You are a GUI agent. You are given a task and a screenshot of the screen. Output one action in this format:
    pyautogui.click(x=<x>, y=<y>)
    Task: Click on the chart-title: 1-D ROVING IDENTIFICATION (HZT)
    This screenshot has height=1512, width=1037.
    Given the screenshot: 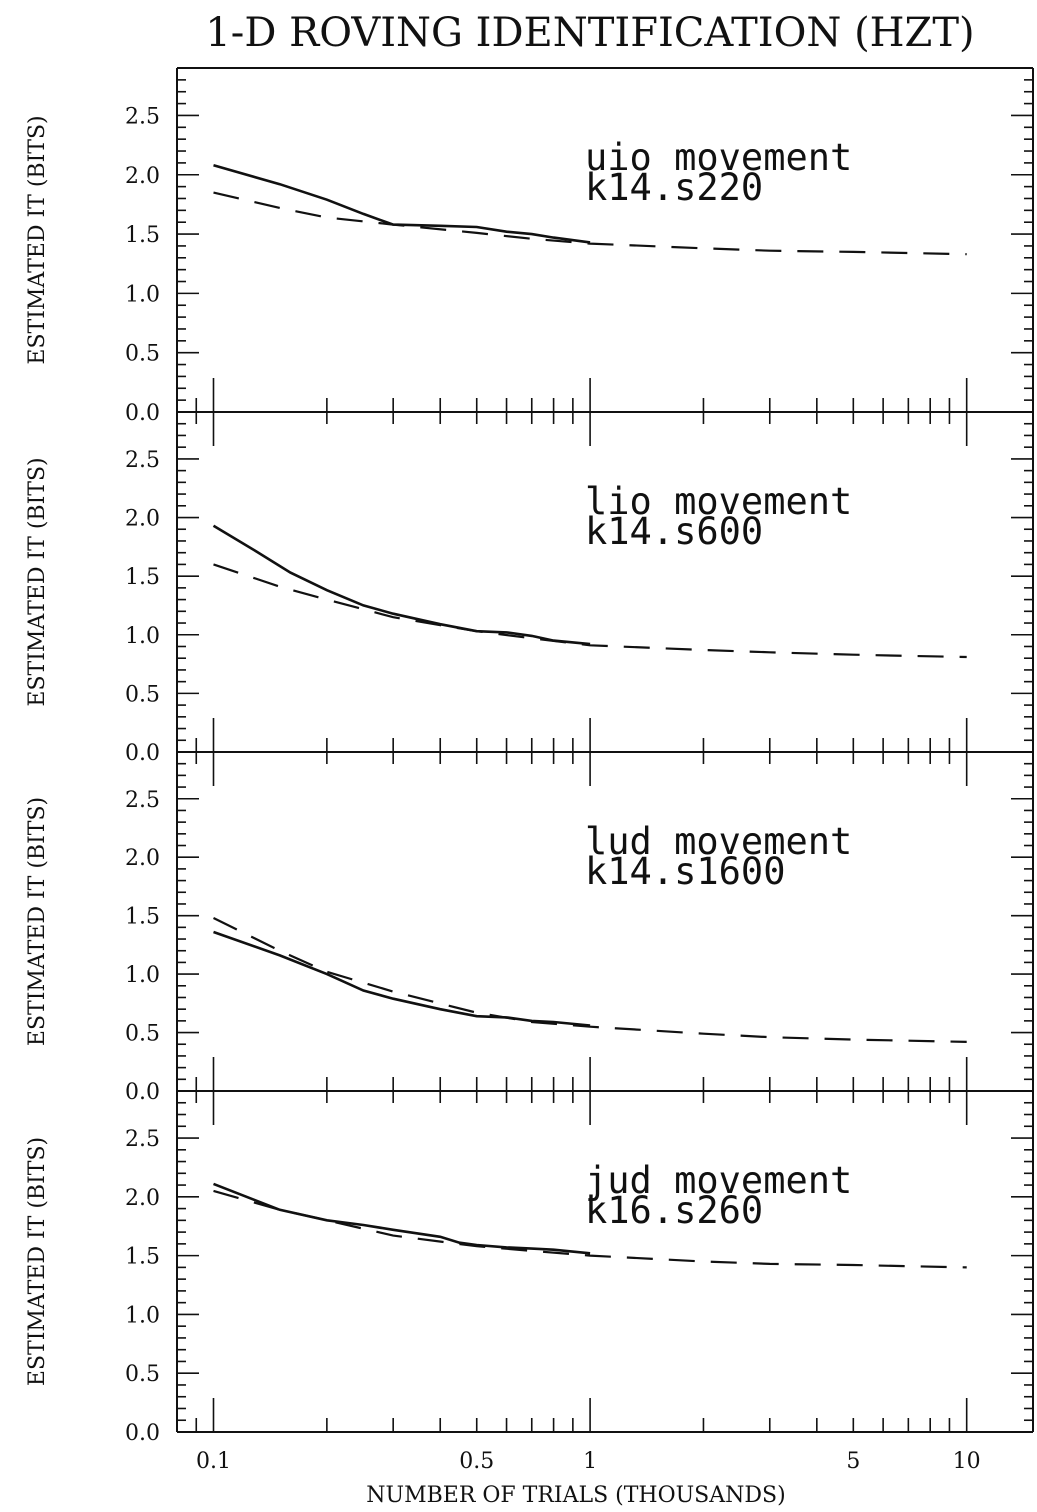 What is the action you would take?
    pyautogui.click(x=589, y=33)
    